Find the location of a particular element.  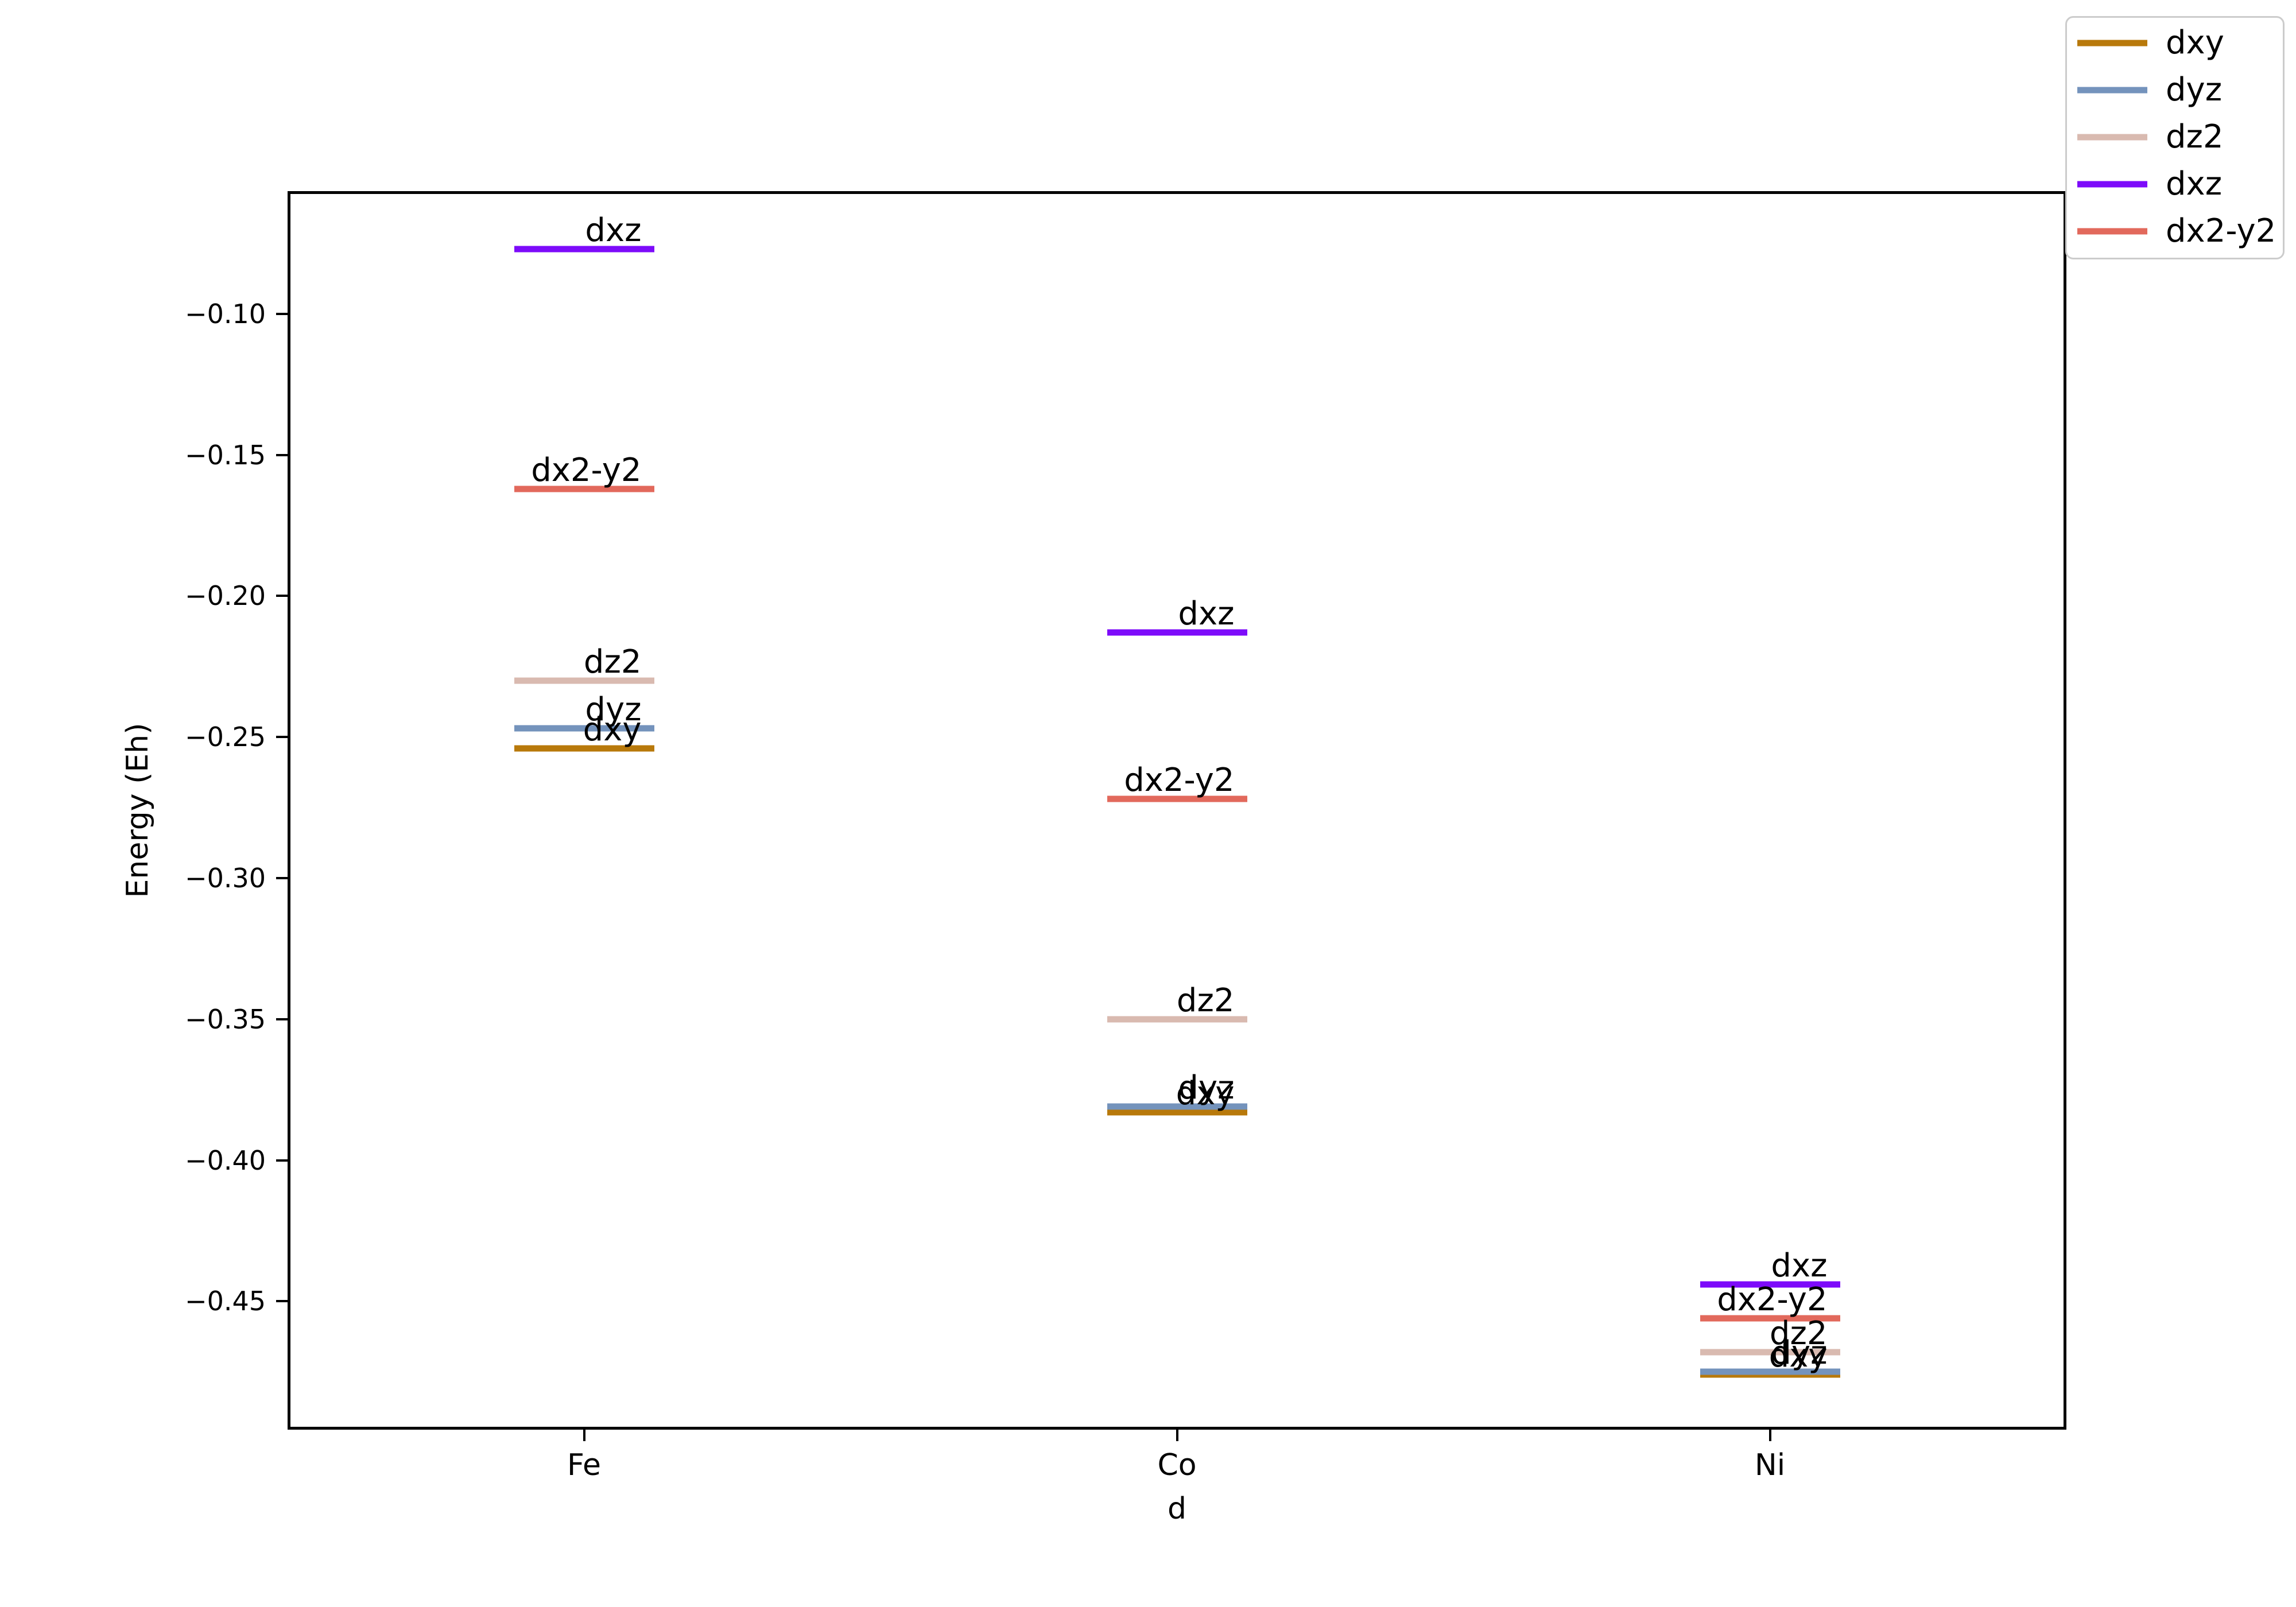

legend-swatch-dxz is located at coordinates (2112, 185).